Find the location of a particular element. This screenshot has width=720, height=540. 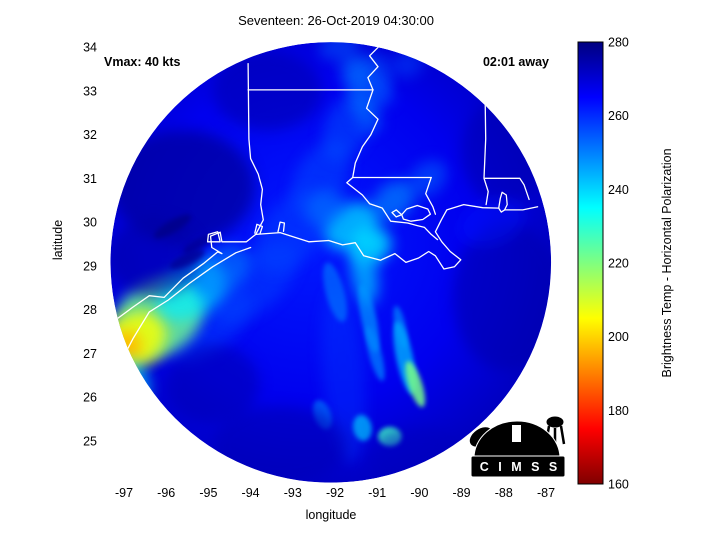

x-tick-label: -88 is located at coordinates (504, 493).